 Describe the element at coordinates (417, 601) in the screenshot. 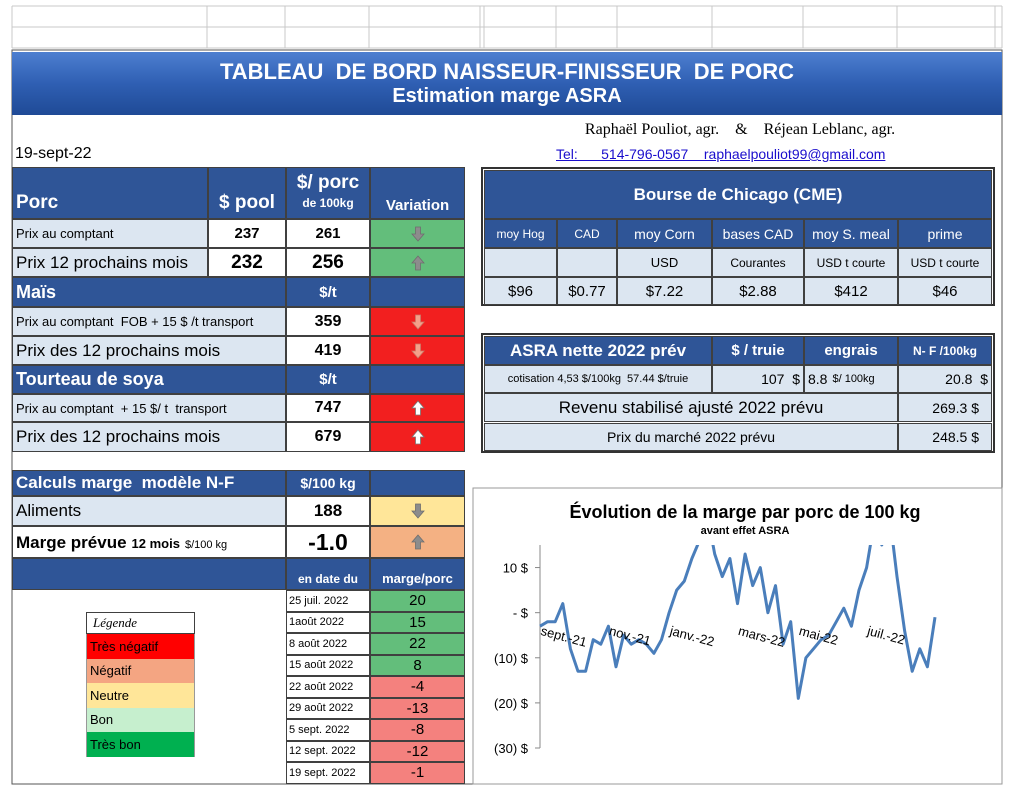

I see `history-value: 20` at that location.